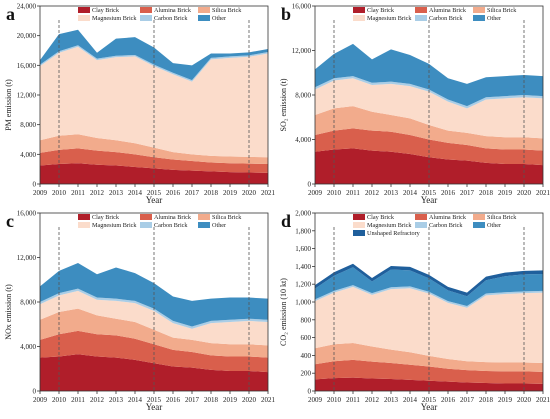 This screenshot has width=550, height=419. I want to click on y-tick-label: 1,400, so click(303, 267).